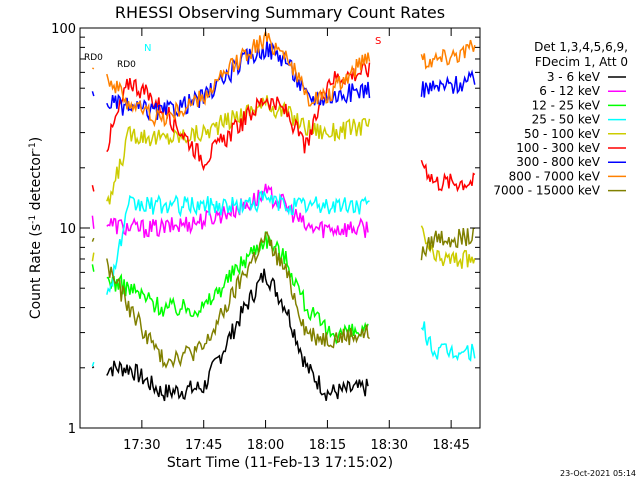  What do you see at coordinates (555, 176) in the screenshot?
I see `legend-label: 800 - 7000 keV` at bounding box center [555, 176].